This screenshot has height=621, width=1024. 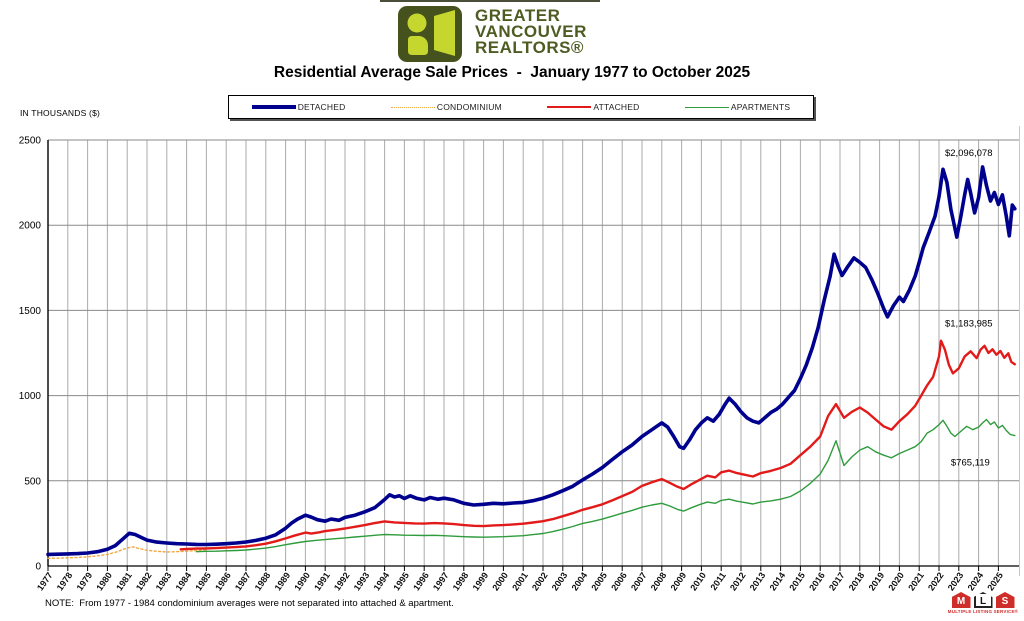 I want to click on x-tick-label: 1985, so click(x=203, y=581).